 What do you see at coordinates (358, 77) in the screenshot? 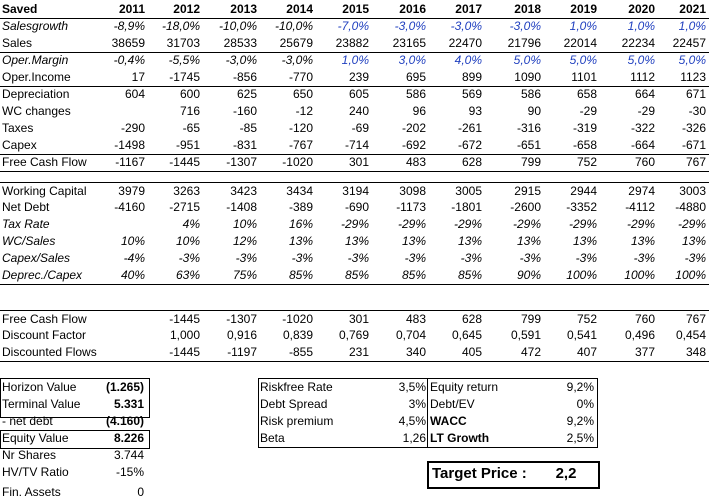
I see `table-cell: 239` at bounding box center [358, 77].